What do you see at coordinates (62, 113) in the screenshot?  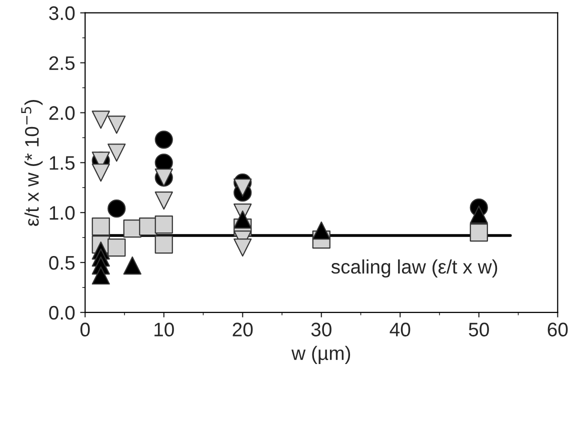 I see `y-tick-label: 2.0` at bounding box center [62, 113].